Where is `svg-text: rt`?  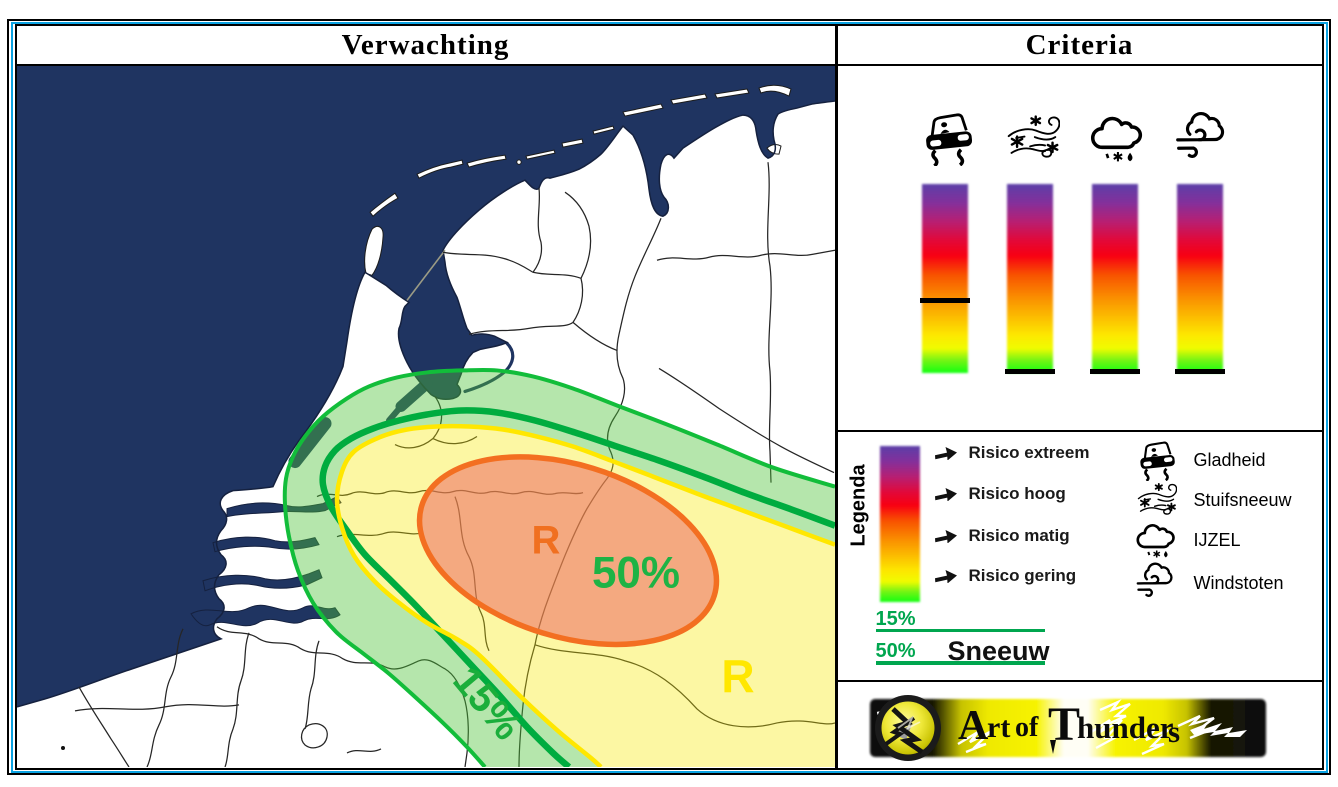
svg-text: rt is located at coordinates (998, 727).